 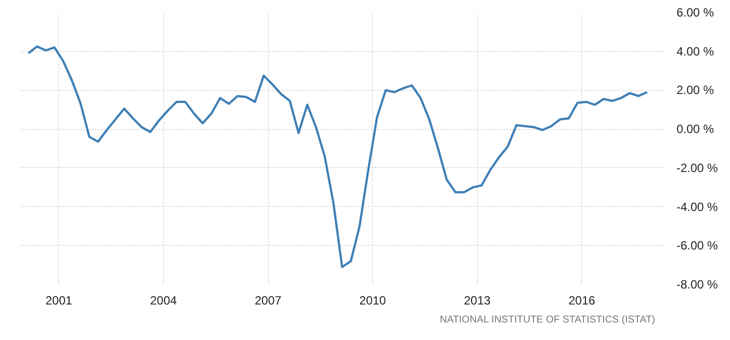 What do you see at coordinates (477, 301) in the screenshot?
I see `x-tick-label: 2013` at bounding box center [477, 301].